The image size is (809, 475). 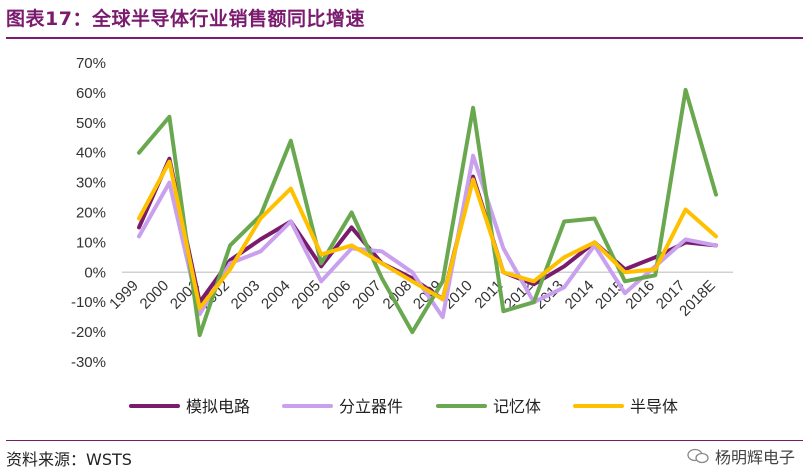 What do you see at coordinates (91, 123) in the screenshot?
I see `y-tick-label: 50%` at bounding box center [91, 123].